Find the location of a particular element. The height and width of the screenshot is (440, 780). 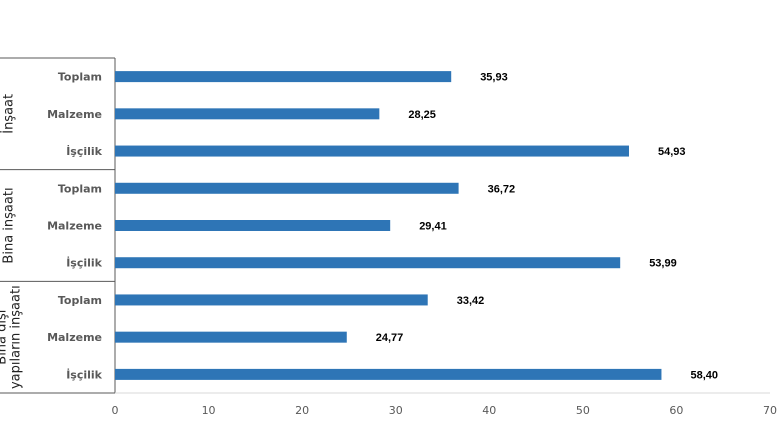

data-label: 33,42 is located at coordinates (471, 301).